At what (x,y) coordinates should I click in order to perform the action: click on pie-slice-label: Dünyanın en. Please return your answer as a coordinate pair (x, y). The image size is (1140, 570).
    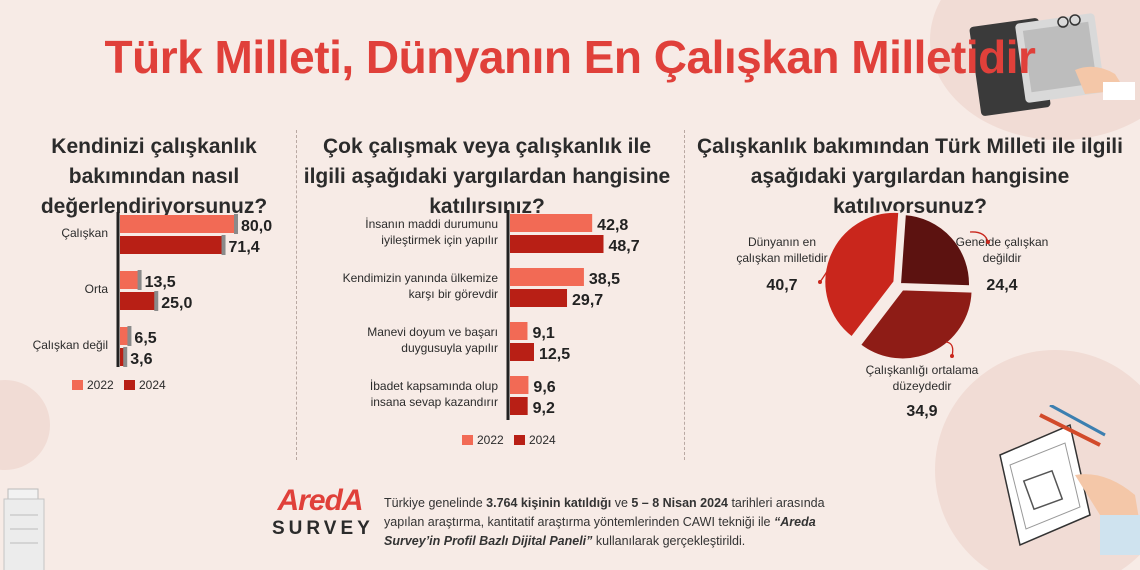
    Looking at the image, I should click on (782, 242).